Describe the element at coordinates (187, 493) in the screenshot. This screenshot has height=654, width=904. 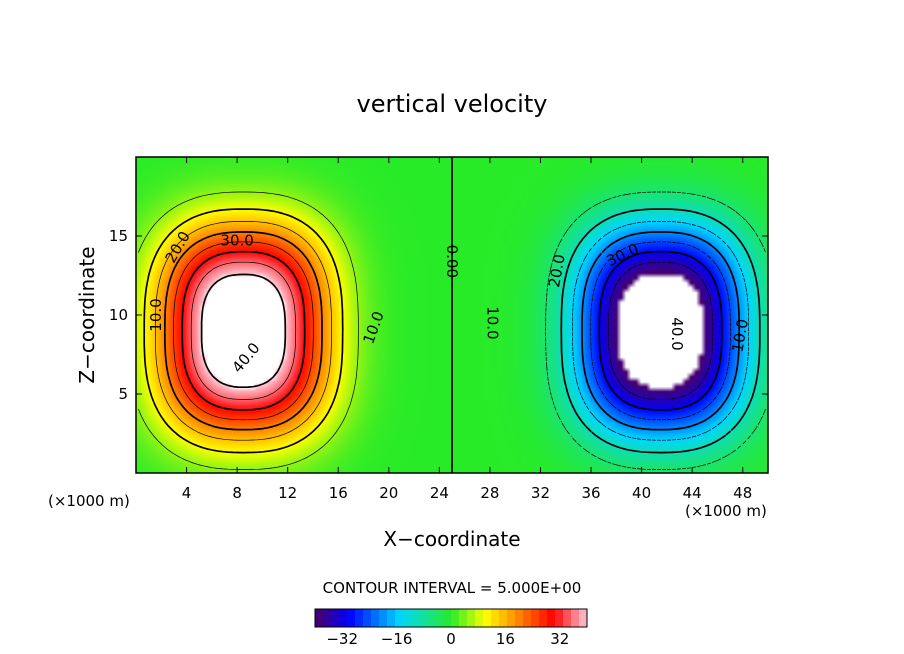
I see `x-tick-label: 4` at that location.